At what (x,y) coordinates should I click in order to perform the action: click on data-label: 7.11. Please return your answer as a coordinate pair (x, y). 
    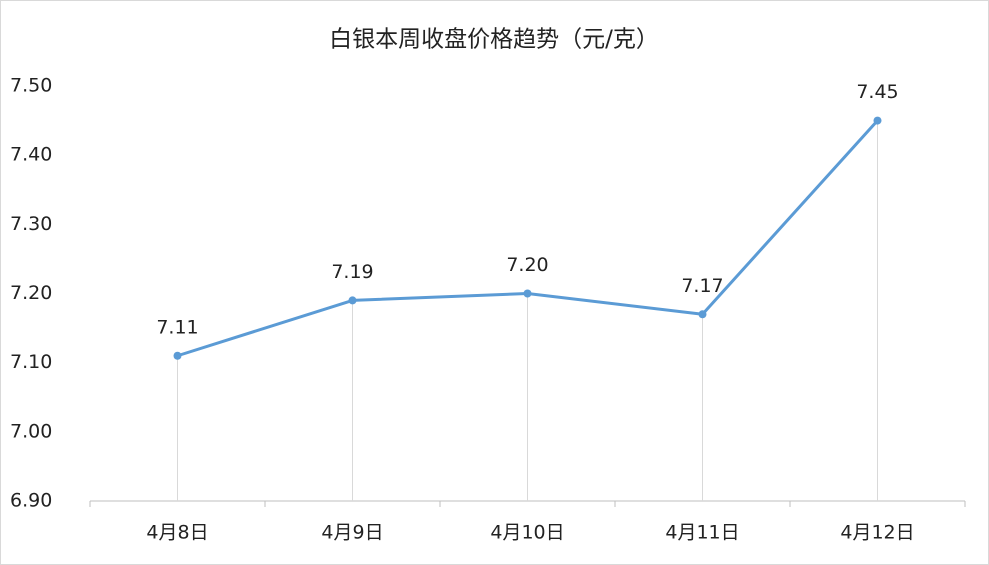
    Looking at the image, I should click on (177, 327).